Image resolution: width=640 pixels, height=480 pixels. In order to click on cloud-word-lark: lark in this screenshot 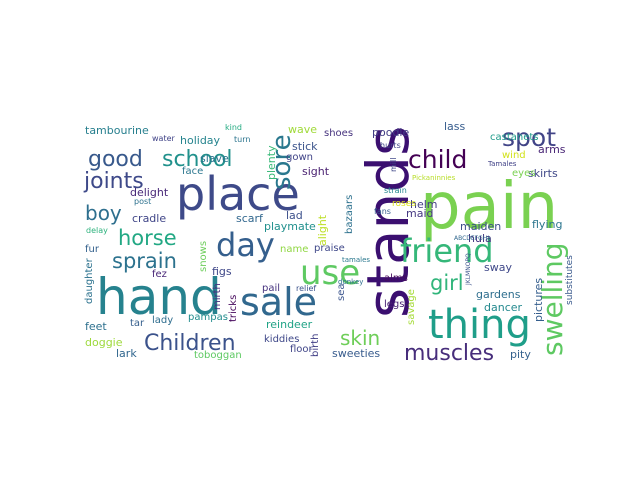, I will do `click(126, 353)`.